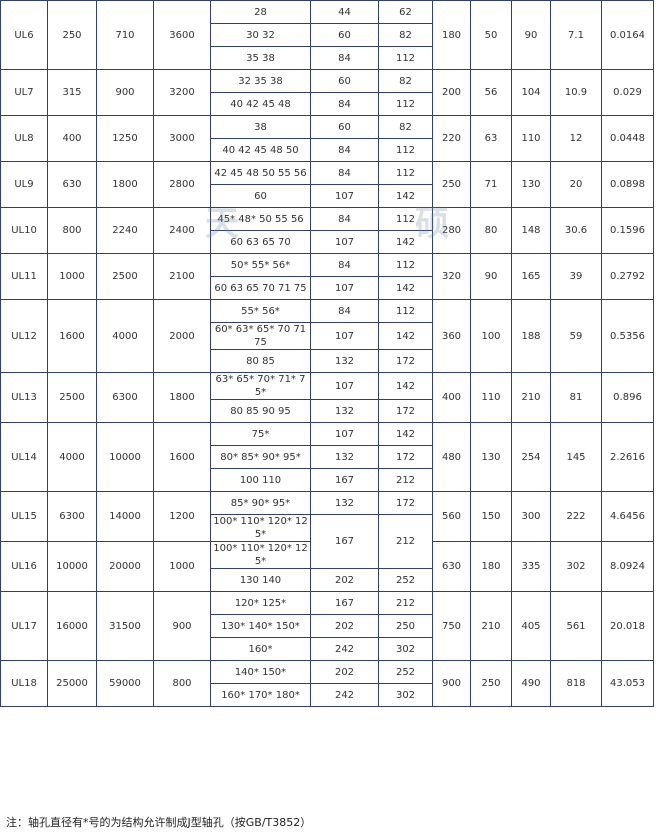 This screenshot has width=656, height=833. What do you see at coordinates (182, 35) in the screenshot?
I see `spec-cell: 3600` at bounding box center [182, 35].